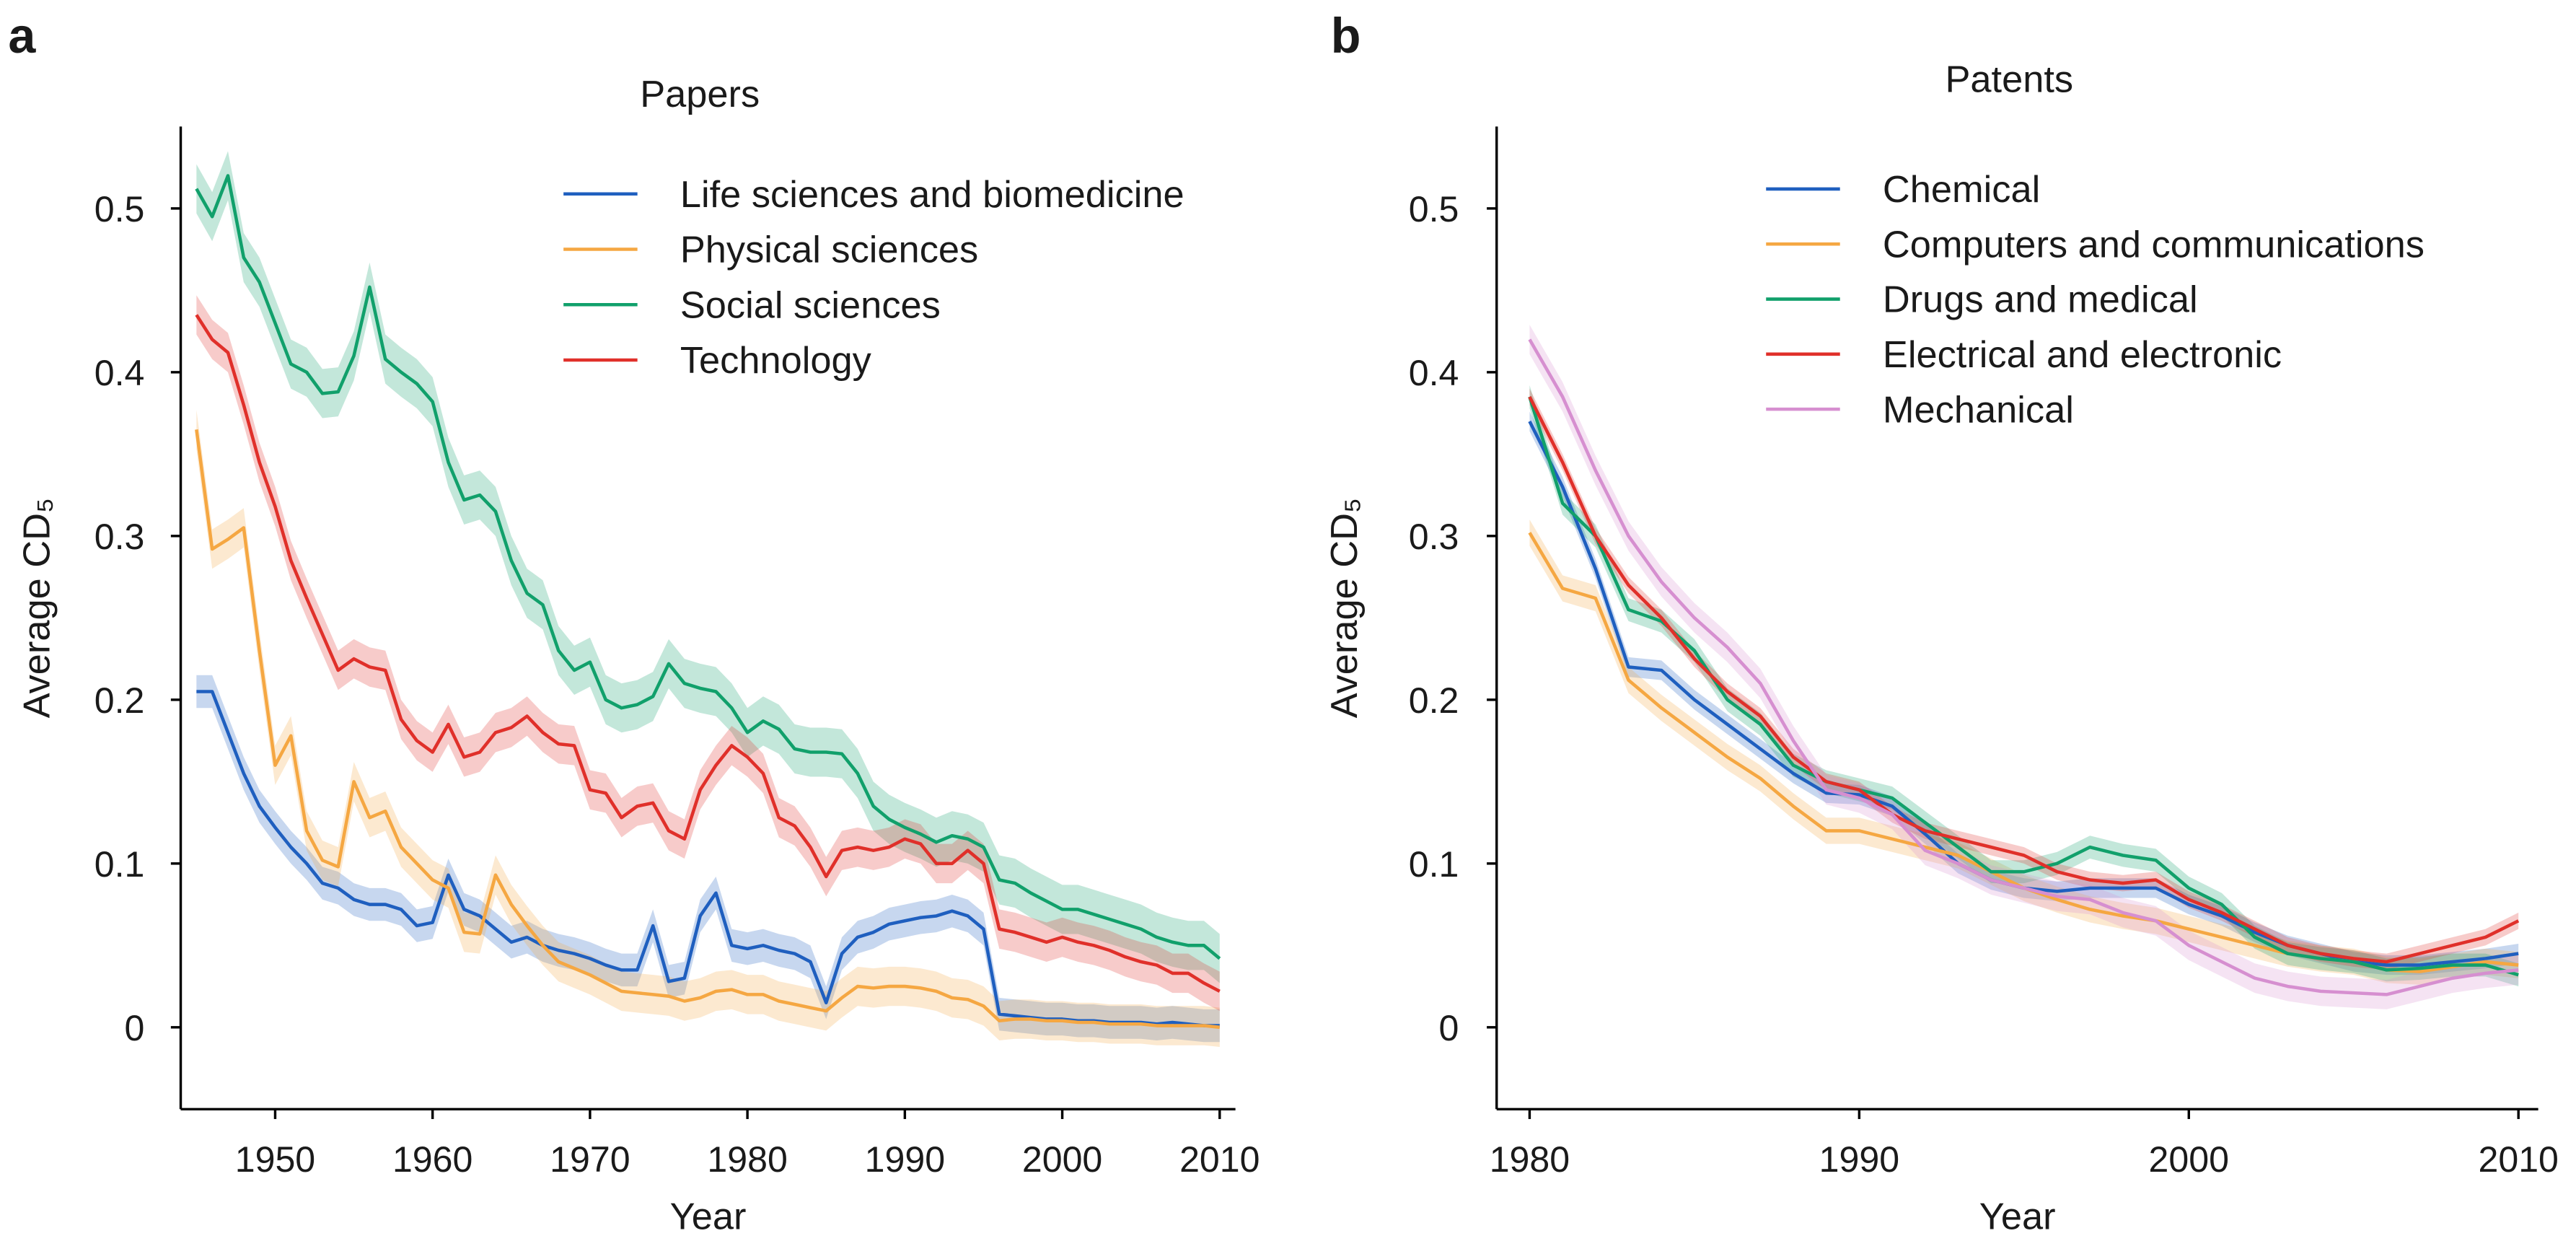 Image resolution: width=2576 pixels, height=1241 pixels. Describe the element at coordinates (776, 361) in the screenshot. I see `legend-label: Technology` at that location.